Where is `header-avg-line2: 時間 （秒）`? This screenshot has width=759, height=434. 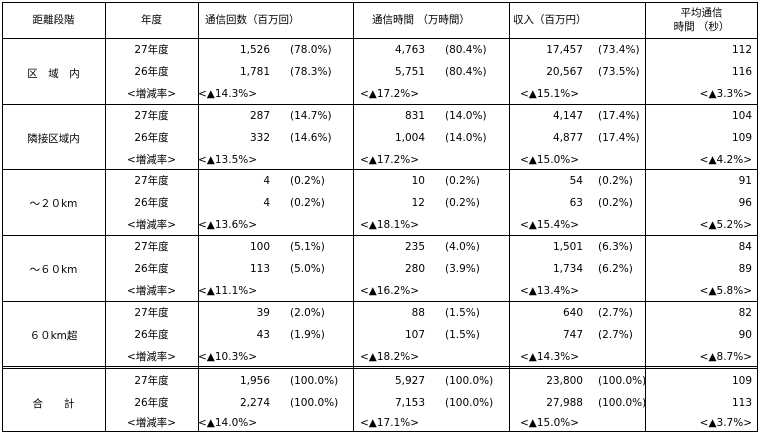 header-avg-line2: 時間 （秒） is located at coordinates (701, 27).